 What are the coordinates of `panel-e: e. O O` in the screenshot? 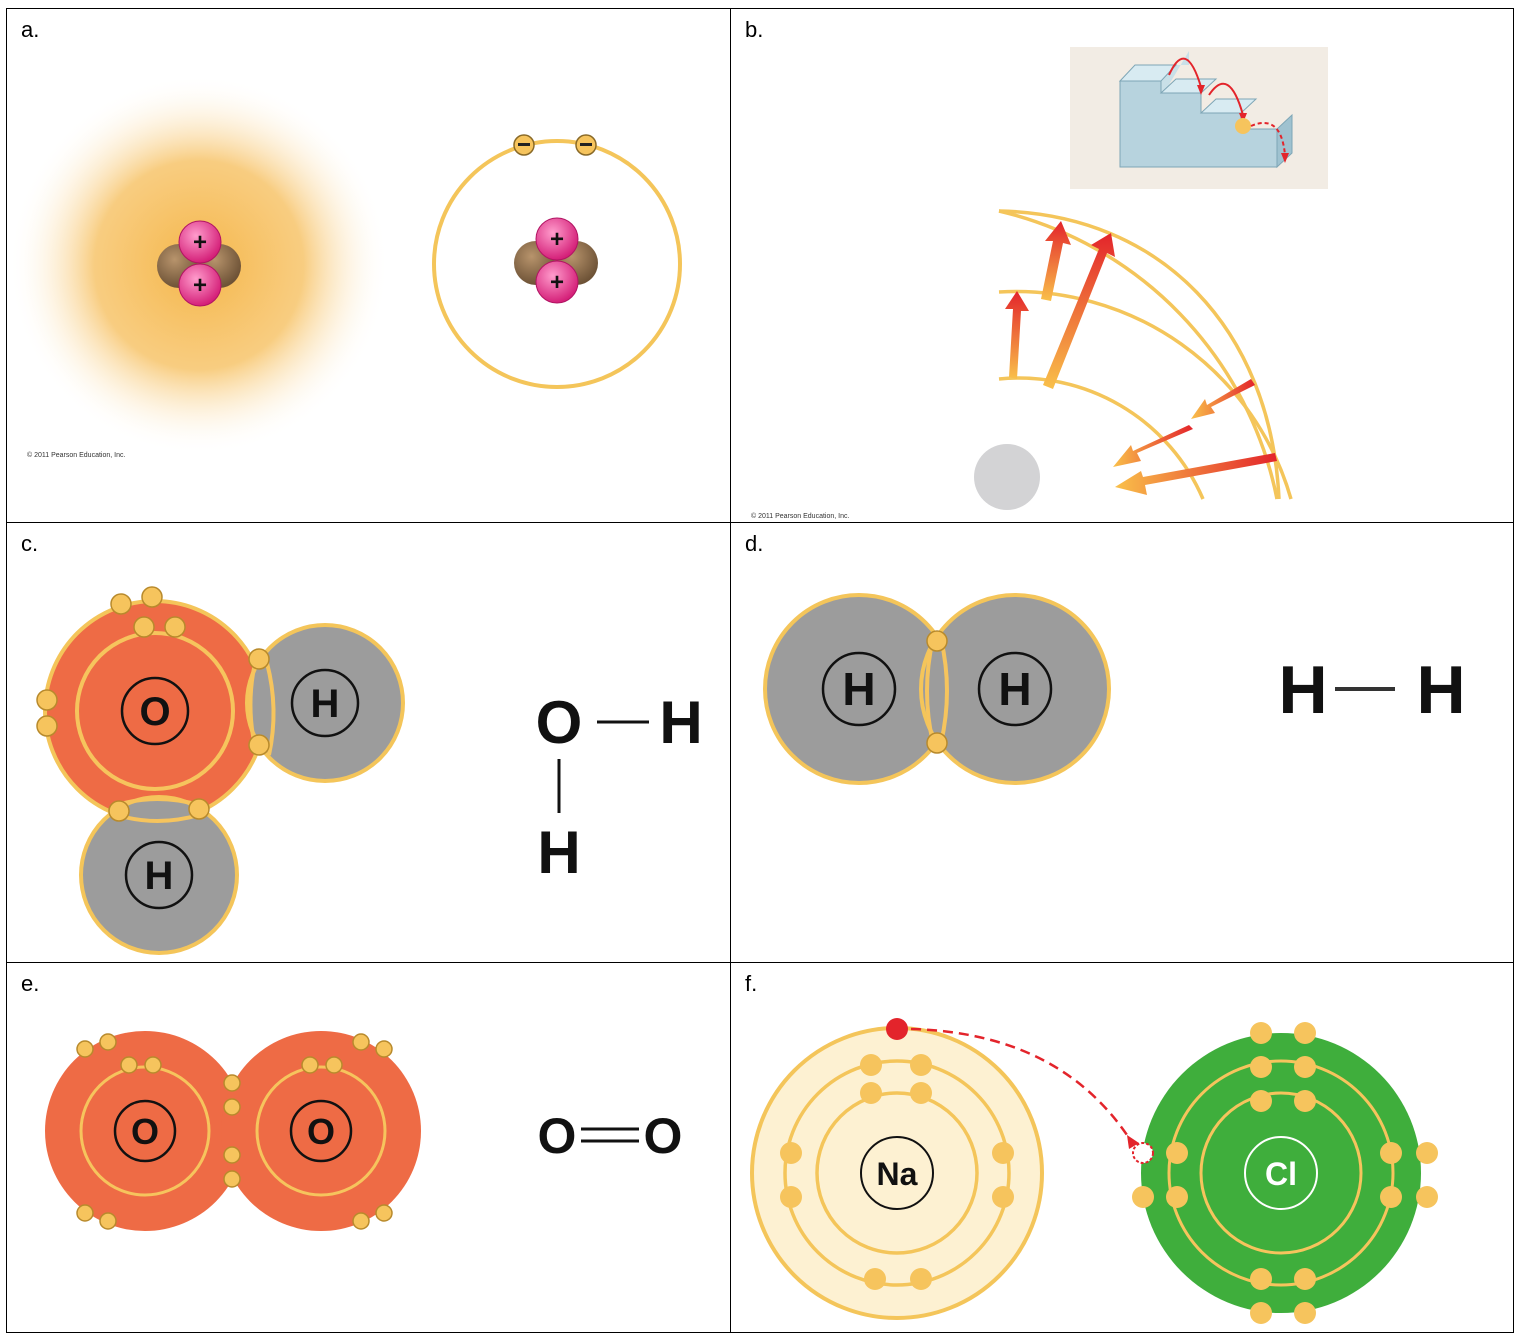 It's located at (369, 1147).